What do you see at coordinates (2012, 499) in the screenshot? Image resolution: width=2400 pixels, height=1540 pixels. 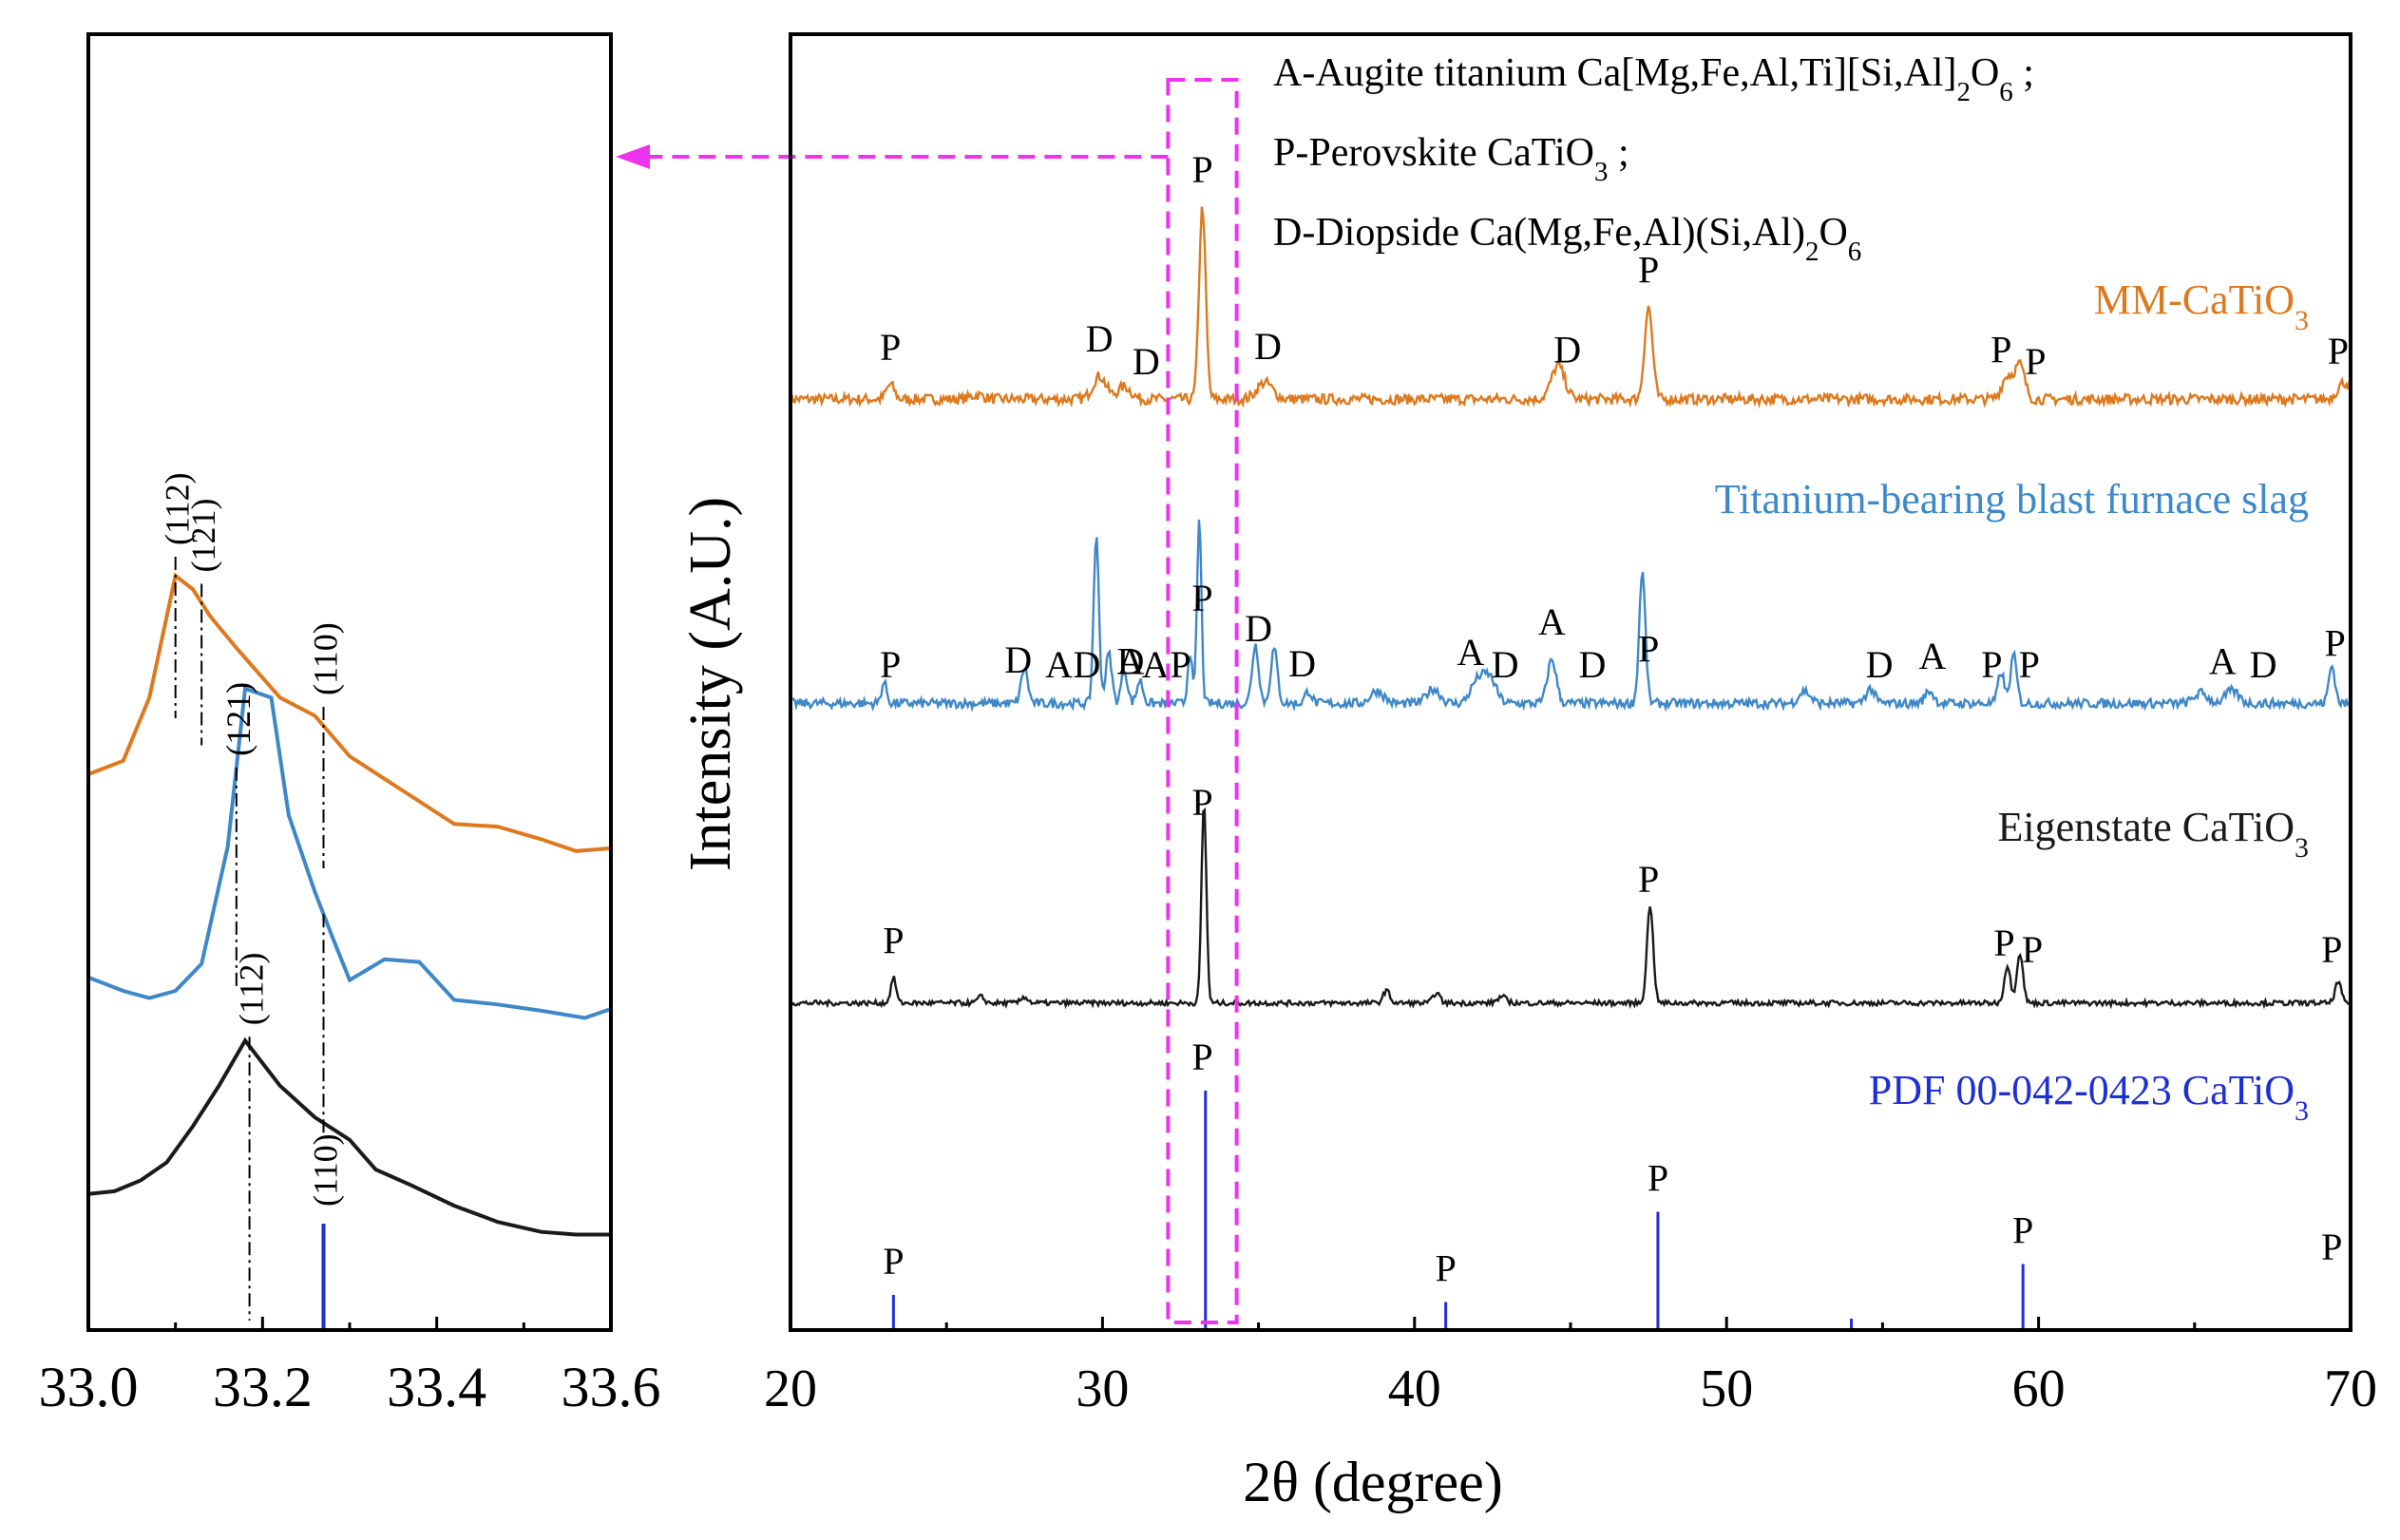 I see `series-label-slag: Titanium-bearing blast furnace slag` at bounding box center [2012, 499].